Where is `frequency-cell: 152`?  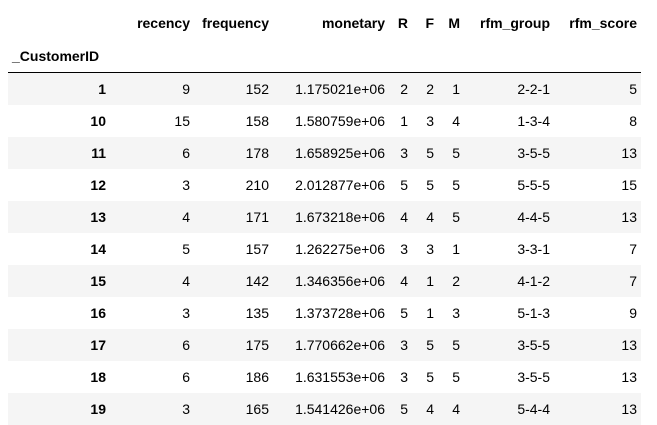 frequency-cell: 152 is located at coordinates (257, 88).